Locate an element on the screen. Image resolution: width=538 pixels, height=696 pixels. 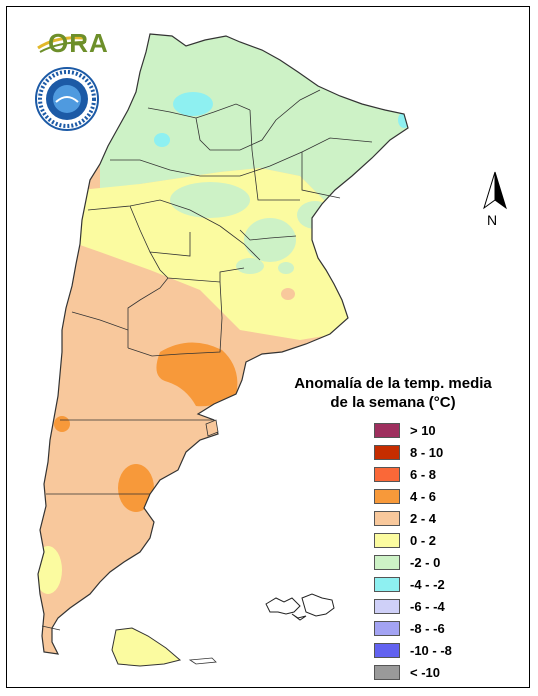
legend-item: 8 - 10 is located at coordinates (444, 452).